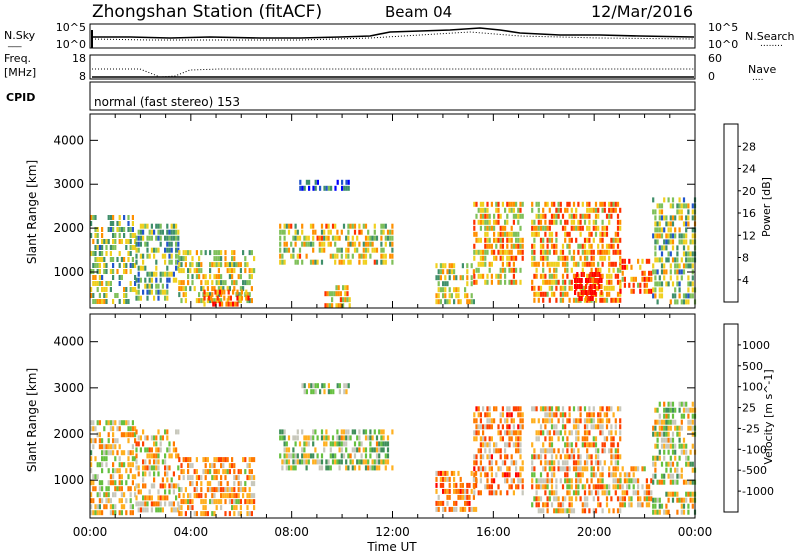 The width and height of the screenshot is (800, 558). I want to click on velocity-xtick-label-6: 00:00, so click(695, 532).